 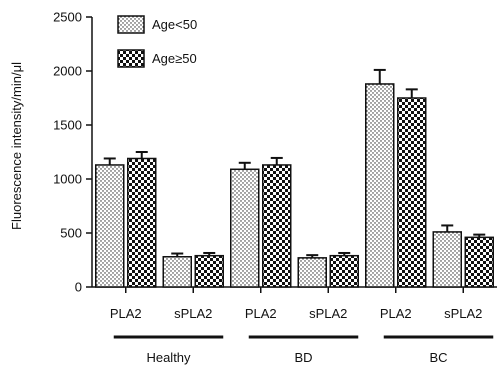 I want to click on y-axis-label: Fluorescence intensity/min/μl, so click(x=16, y=146).